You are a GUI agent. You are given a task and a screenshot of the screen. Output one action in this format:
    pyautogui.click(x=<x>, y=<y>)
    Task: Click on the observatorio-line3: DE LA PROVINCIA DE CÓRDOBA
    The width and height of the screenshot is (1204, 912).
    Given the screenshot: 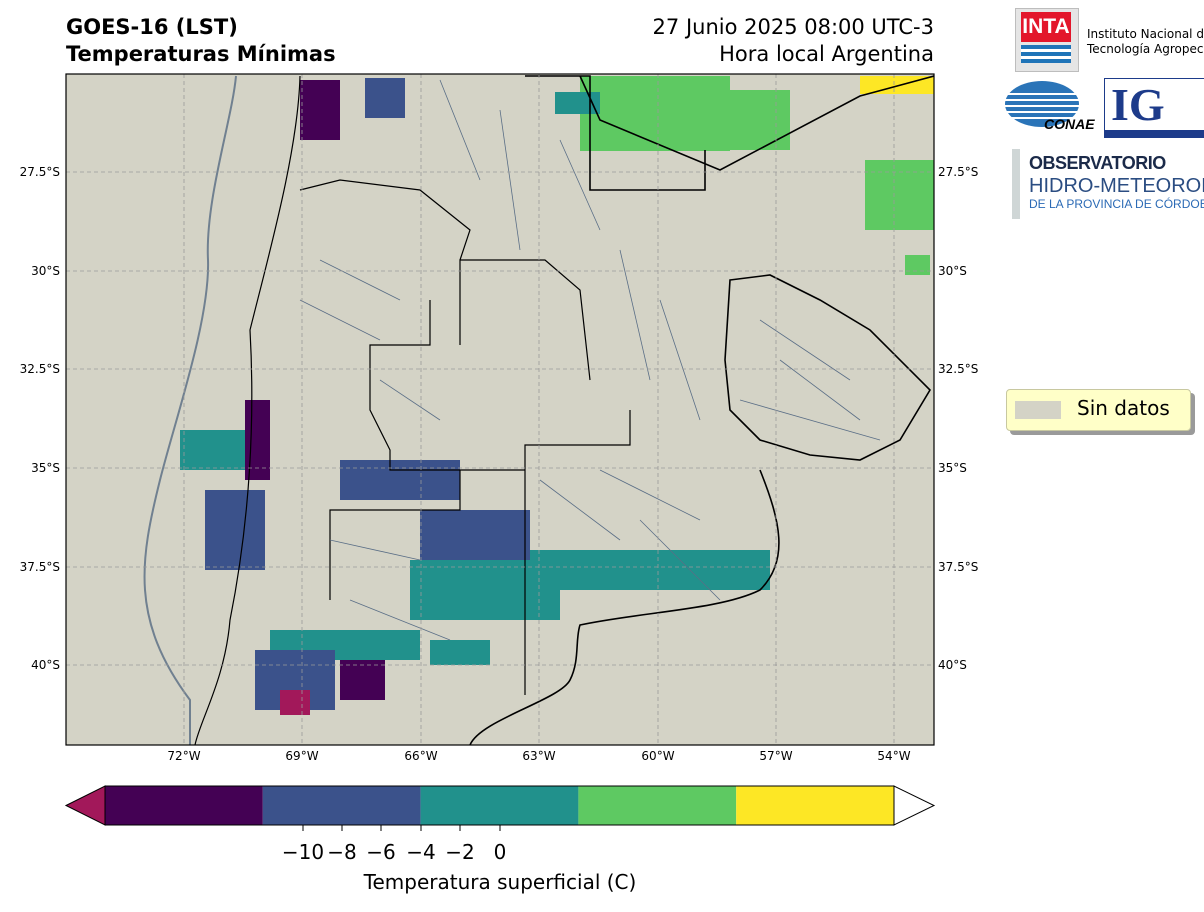 What is the action you would take?
    pyautogui.click(x=1116, y=204)
    